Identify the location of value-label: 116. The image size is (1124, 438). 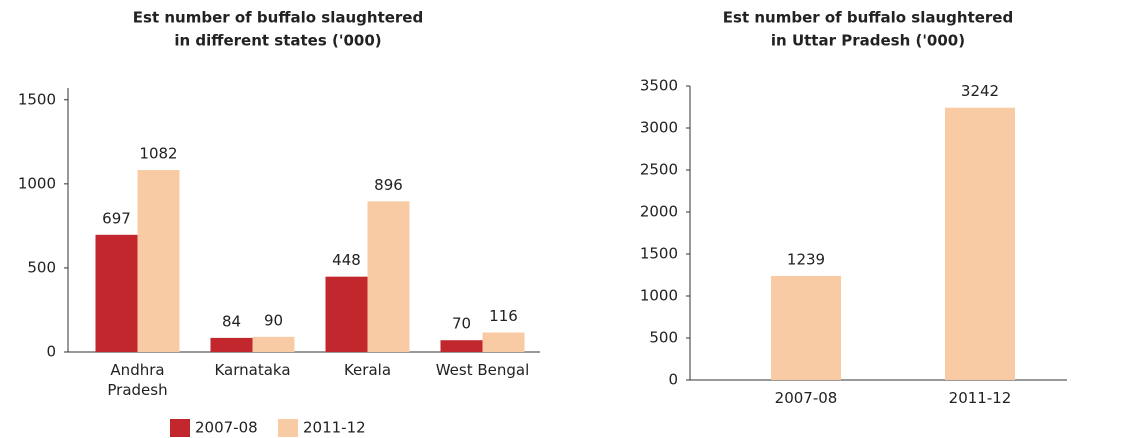
(503, 316).